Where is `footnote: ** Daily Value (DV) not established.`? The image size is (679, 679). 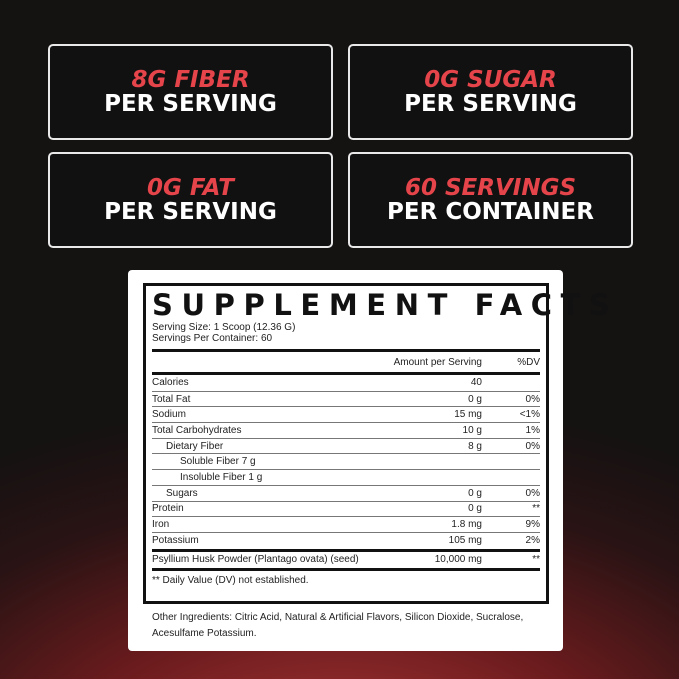 footnote: ** Daily Value (DV) not established. is located at coordinates (230, 580).